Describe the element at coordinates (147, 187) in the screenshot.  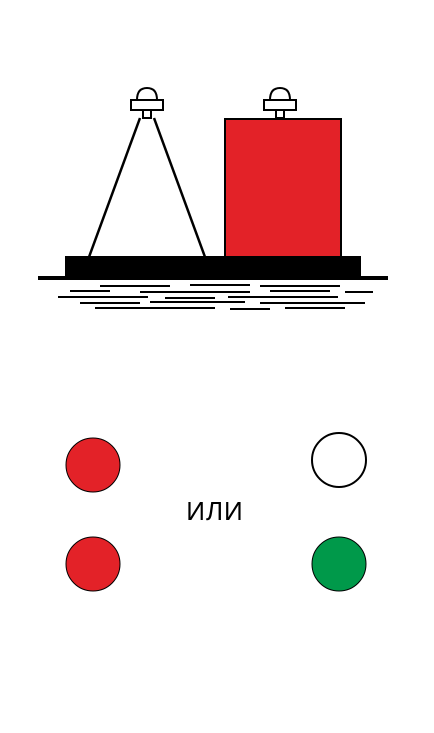
I see `a-frame-mast` at that location.